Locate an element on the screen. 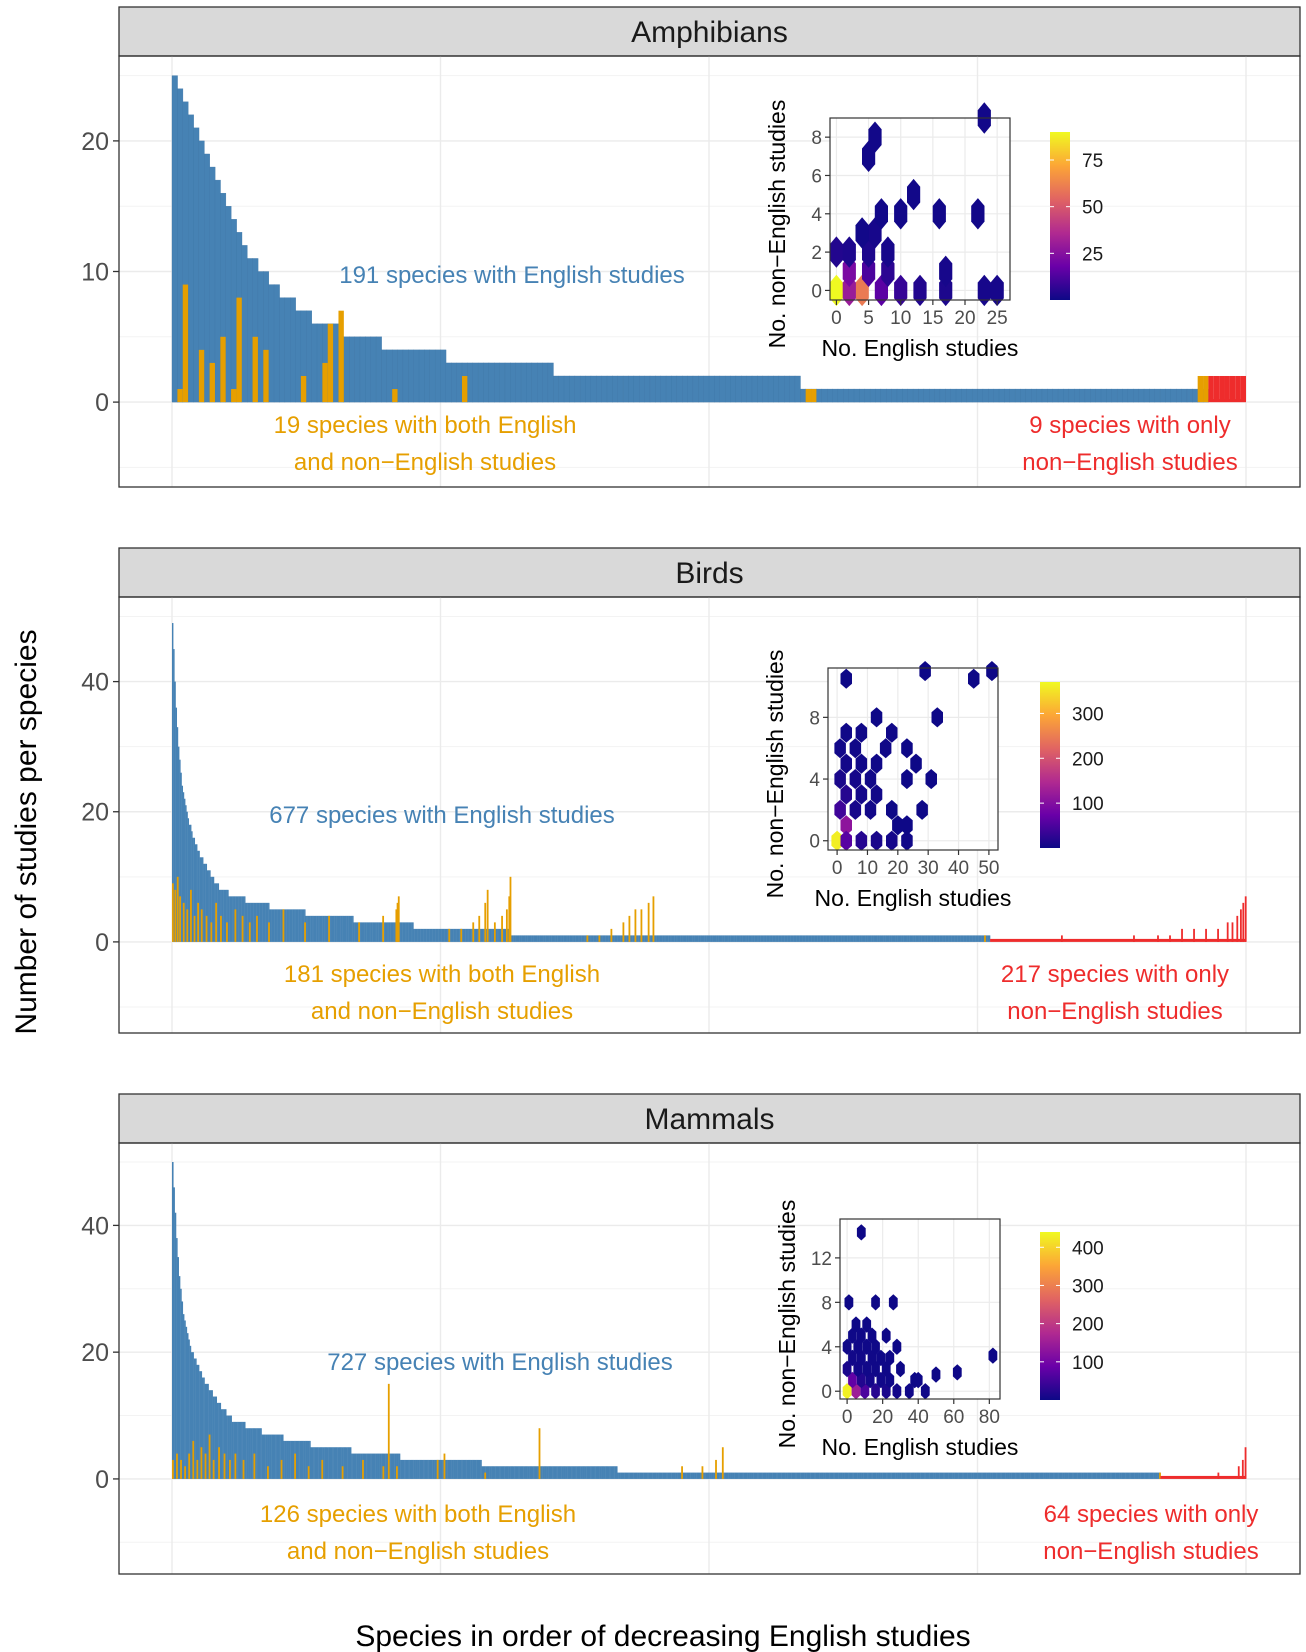  only-non-english-band is located at coordinates (1203, 1477).